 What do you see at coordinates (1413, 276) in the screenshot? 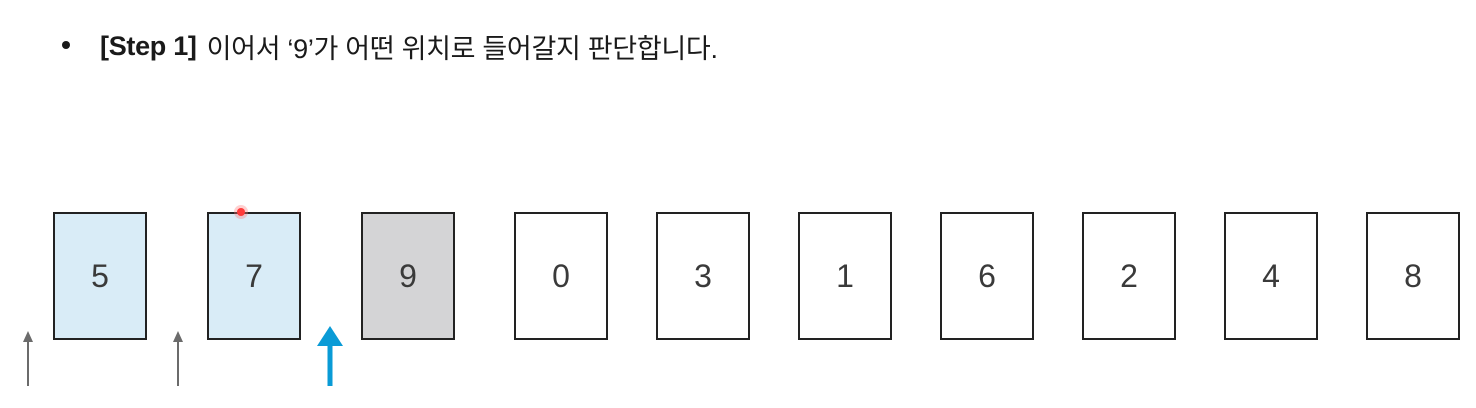
I see `card-9: 8` at bounding box center [1413, 276].